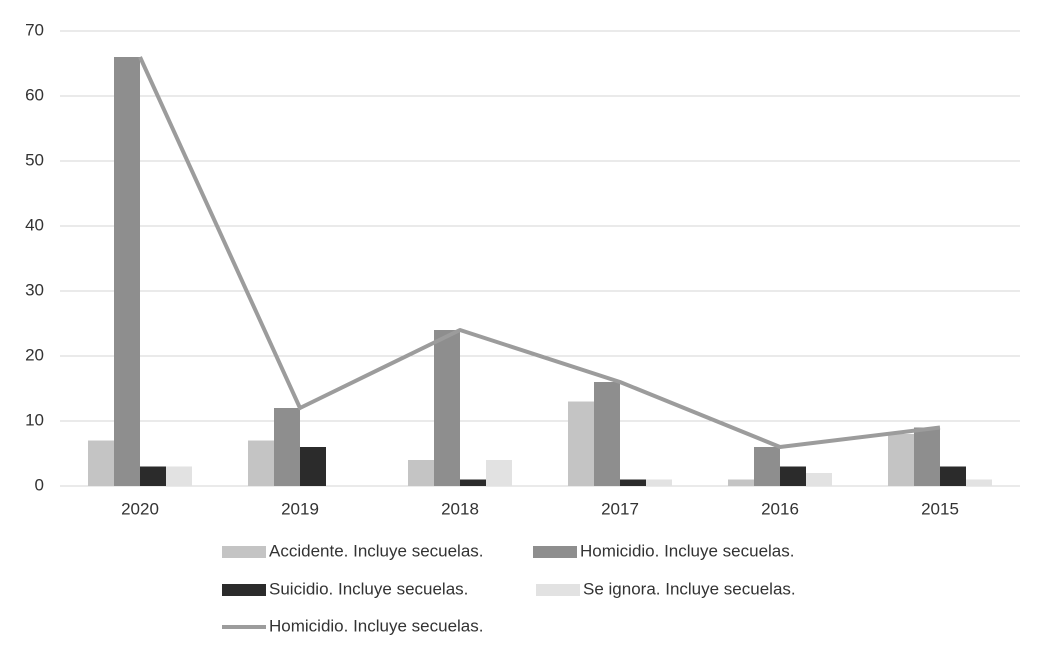 The image size is (1044, 652). I want to click on y-tick-label: 20, so click(34, 354).